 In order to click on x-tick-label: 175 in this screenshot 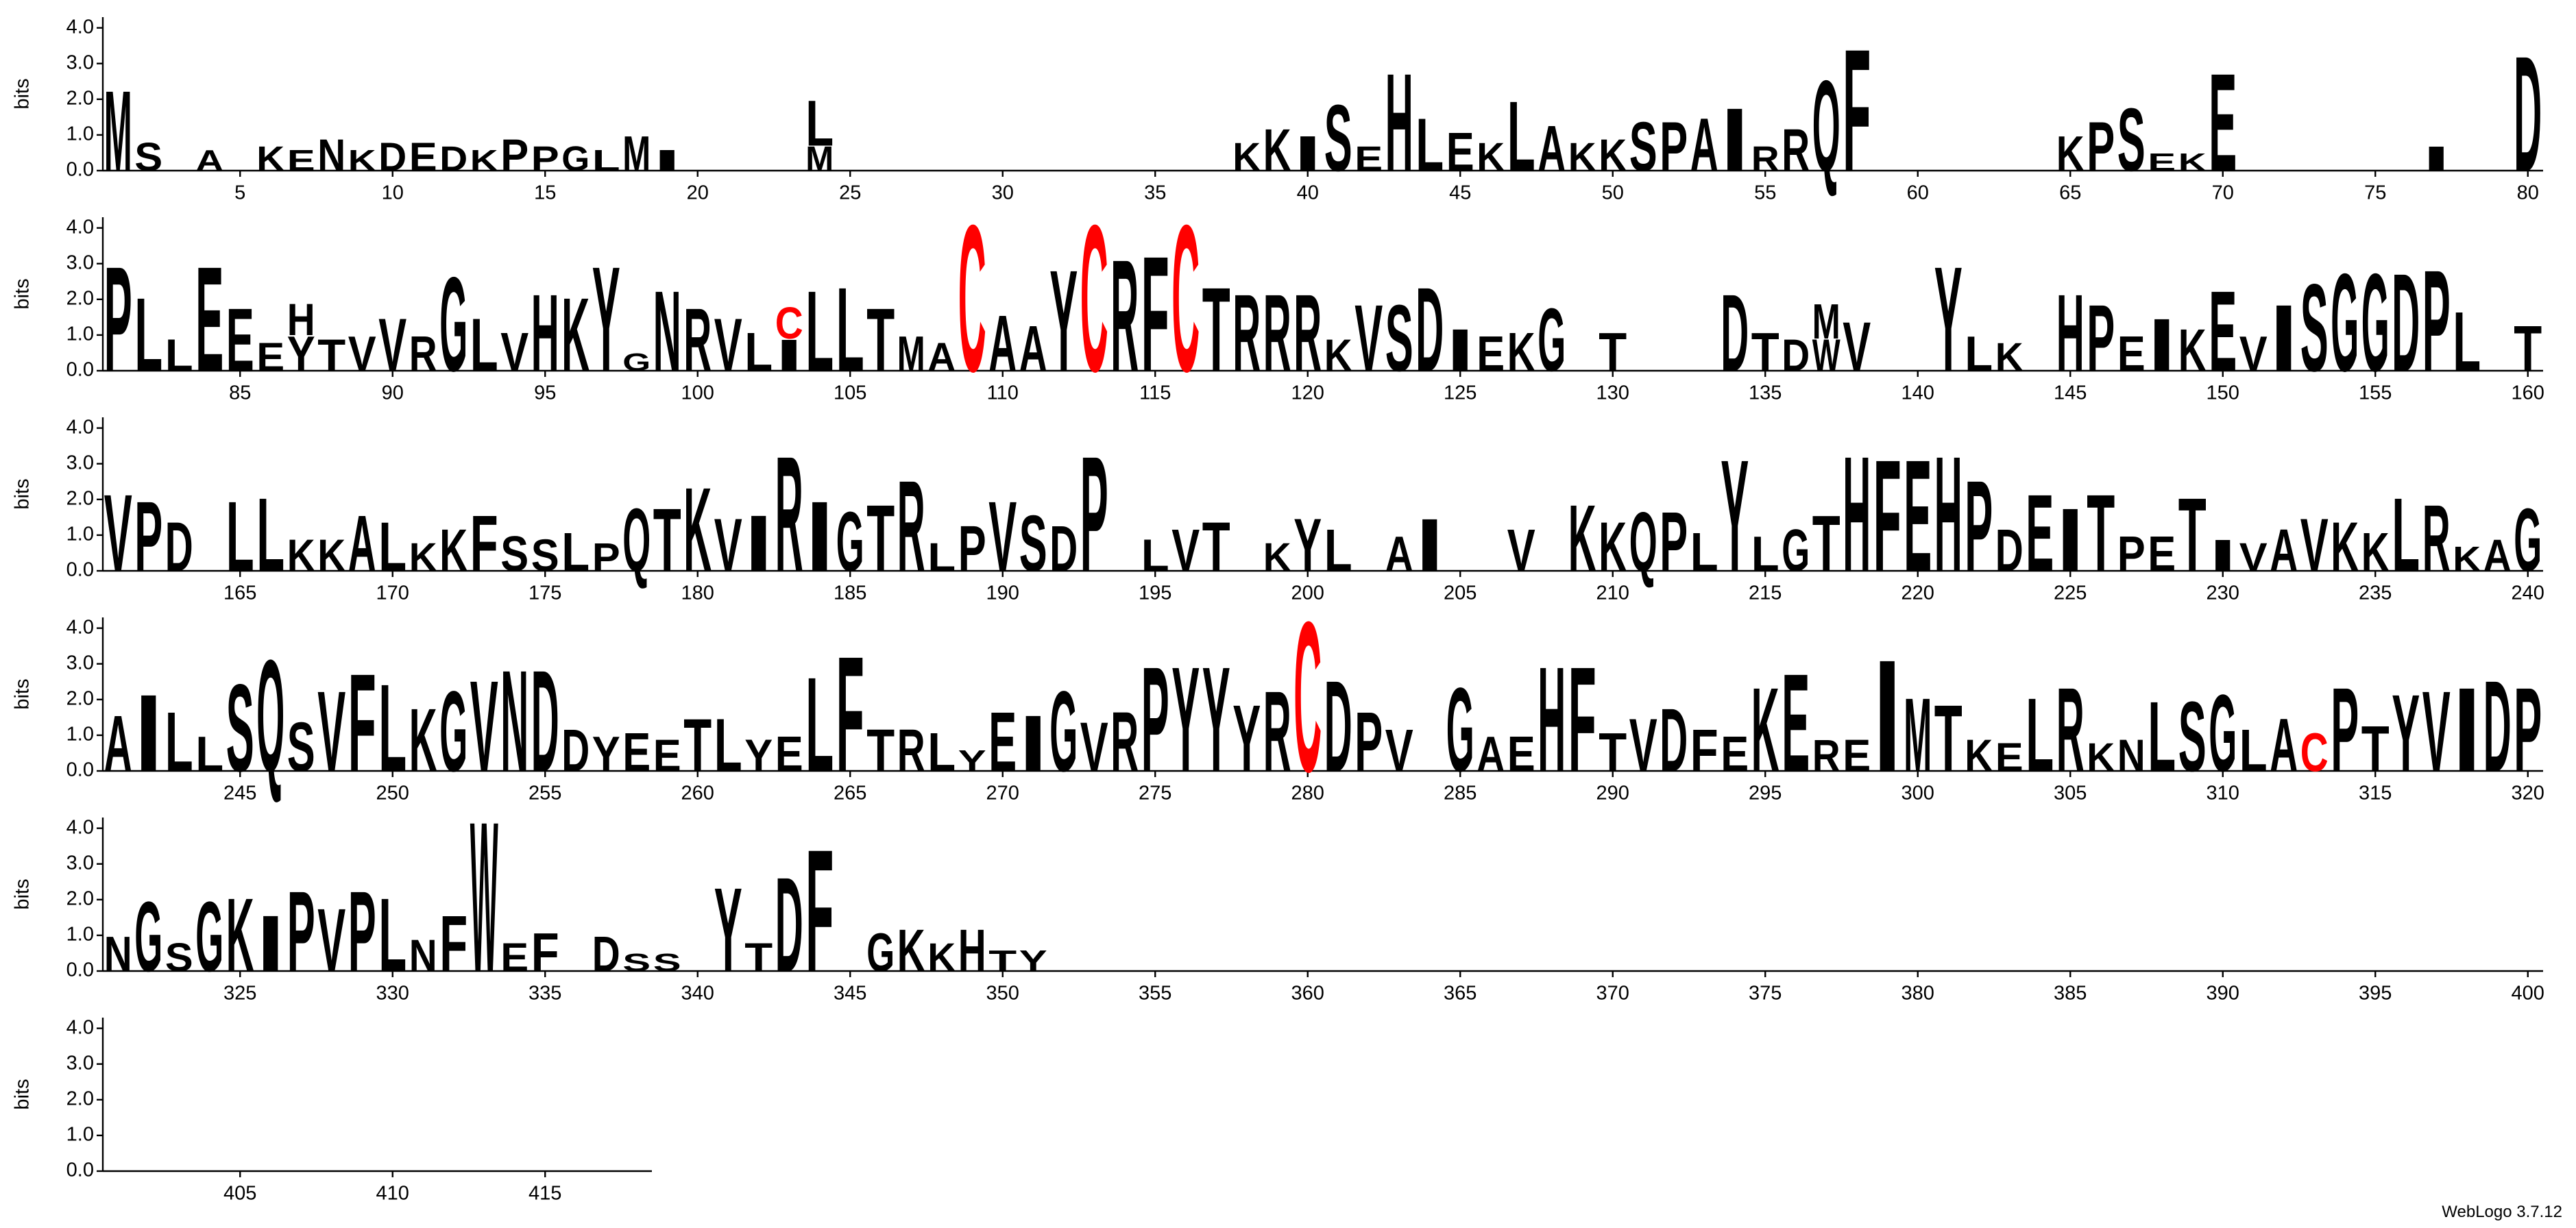, I will do `click(544, 593)`.